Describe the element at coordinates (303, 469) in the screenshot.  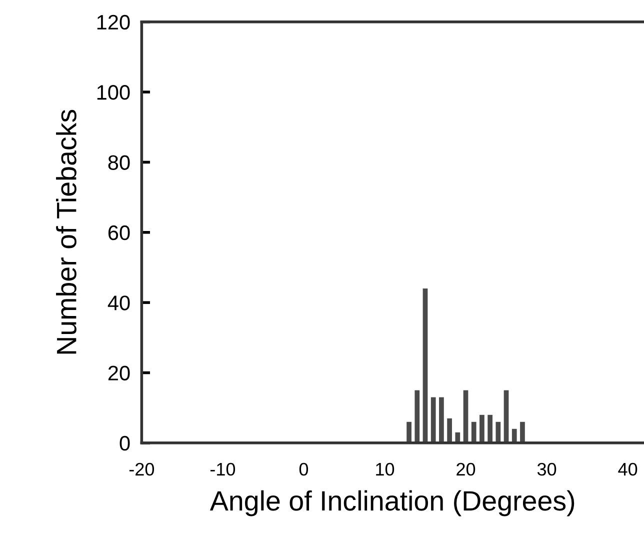
I see `x-tick-label: 0` at that location.